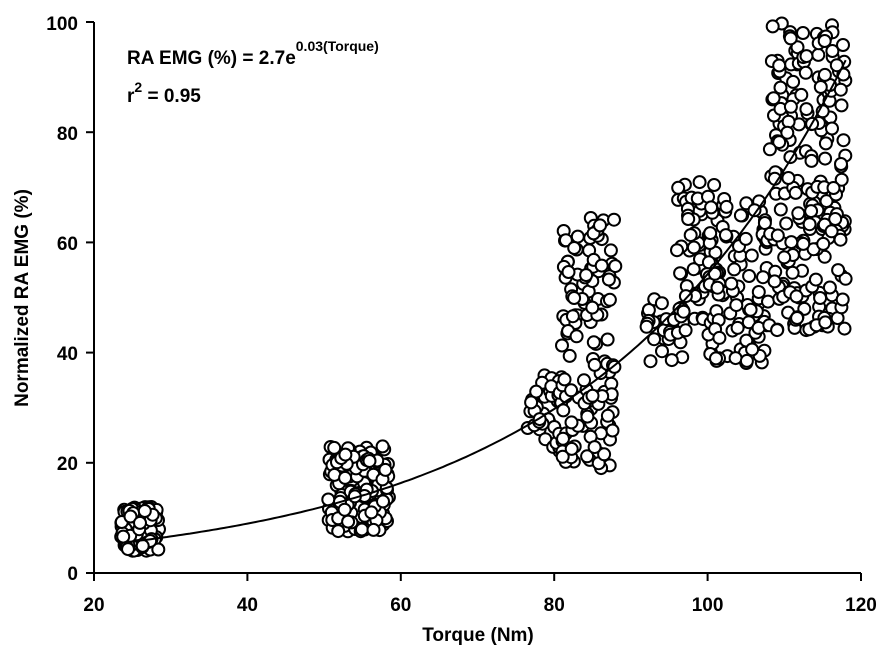  What do you see at coordinates (93, 605) in the screenshot?
I see `x-tick-label-20: 20` at bounding box center [93, 605].